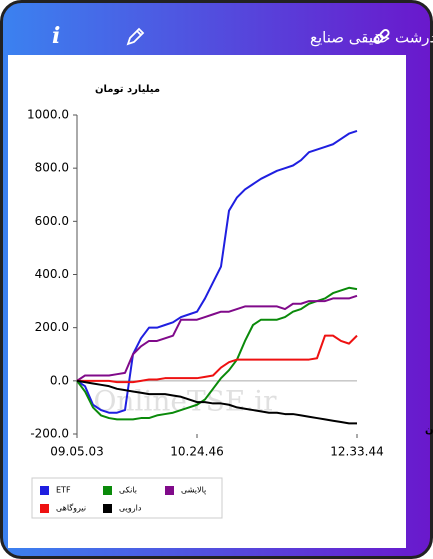 The image size is (433, 559). I want to click on legend, so click(127, 498).